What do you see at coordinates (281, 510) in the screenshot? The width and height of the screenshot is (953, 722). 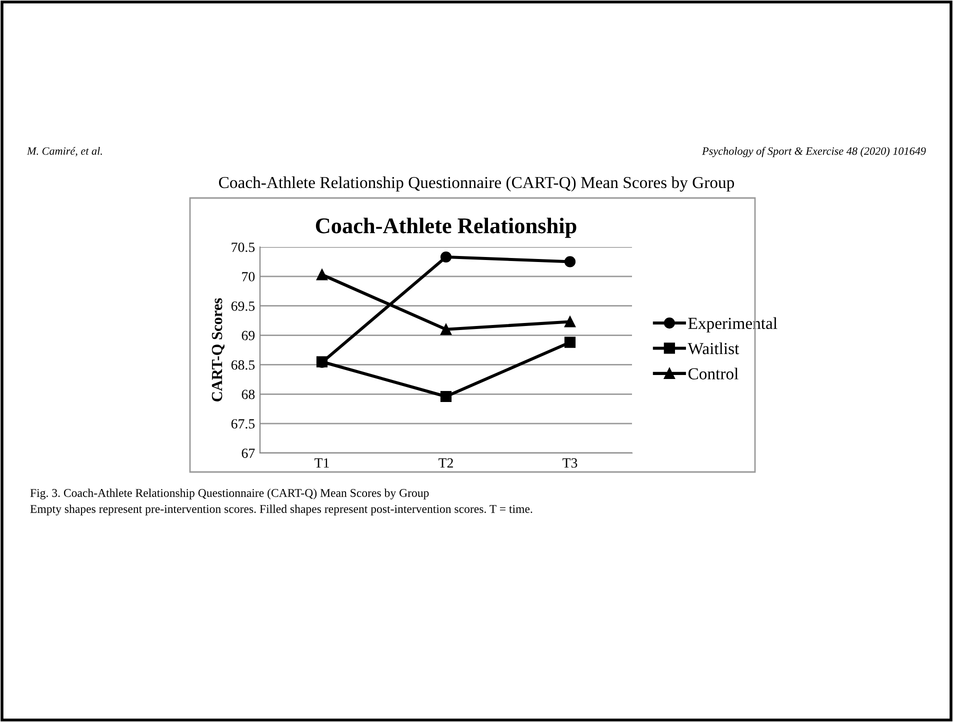 I see `text: Empty shapes represent pre-intervention scores. Filled shapes represent post-intervention scores. T = time.` at bounding box center [281, 510].